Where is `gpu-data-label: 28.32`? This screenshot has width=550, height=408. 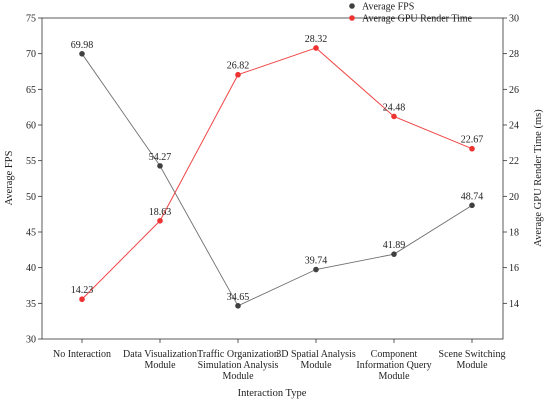 gpu-data-label: 28.32 is located at coordinates (316, 39).